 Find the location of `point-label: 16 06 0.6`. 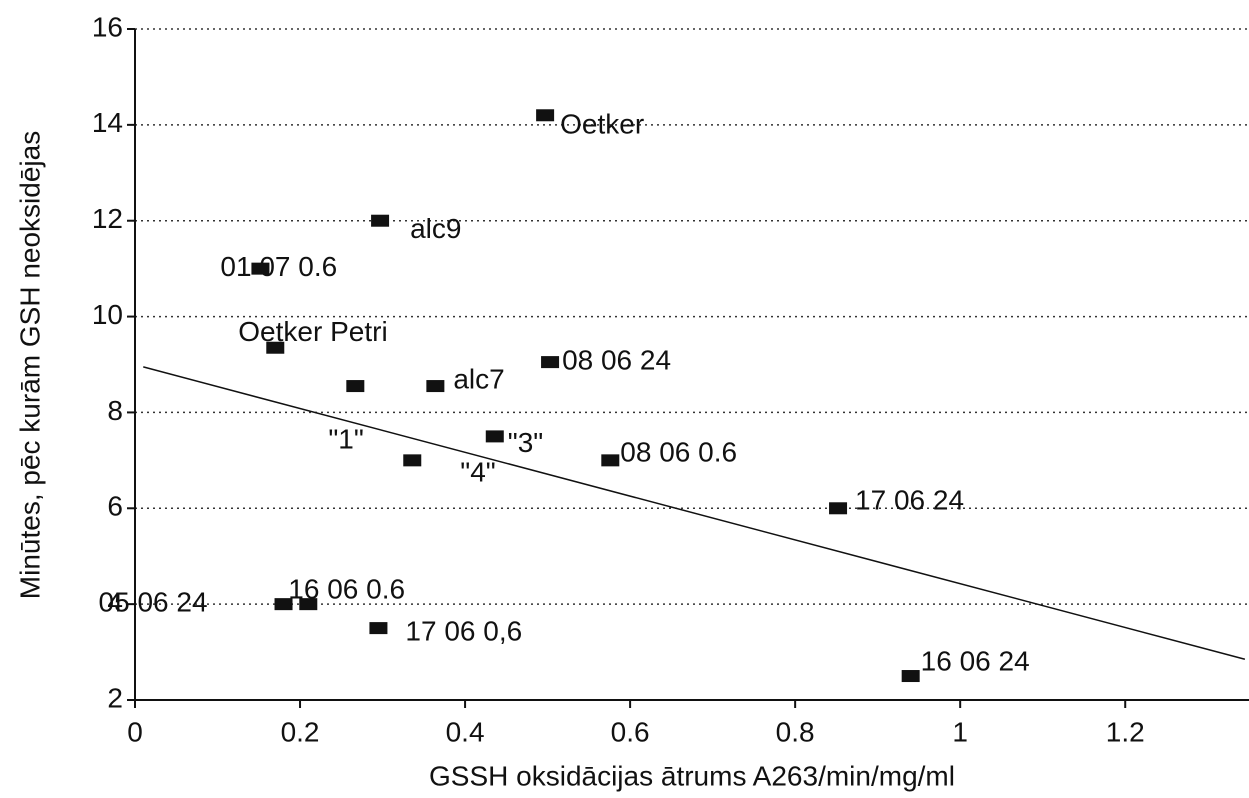

point-label: 16 06 0.6 is located at coordinates (346, 589).